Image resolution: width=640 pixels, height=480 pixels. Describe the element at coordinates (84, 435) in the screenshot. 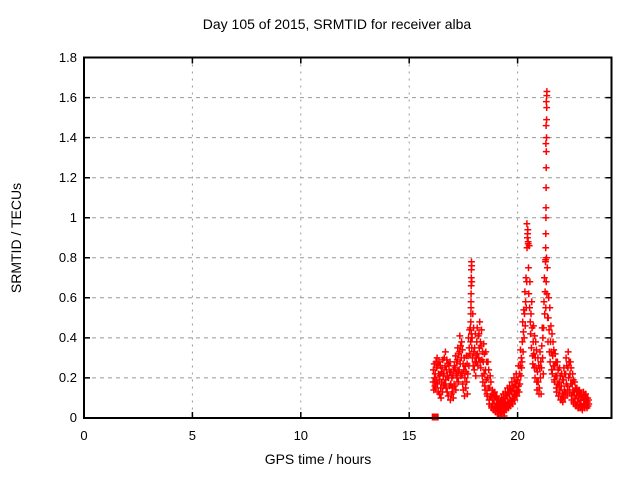

I see `x-tick-label: 0` at that location.